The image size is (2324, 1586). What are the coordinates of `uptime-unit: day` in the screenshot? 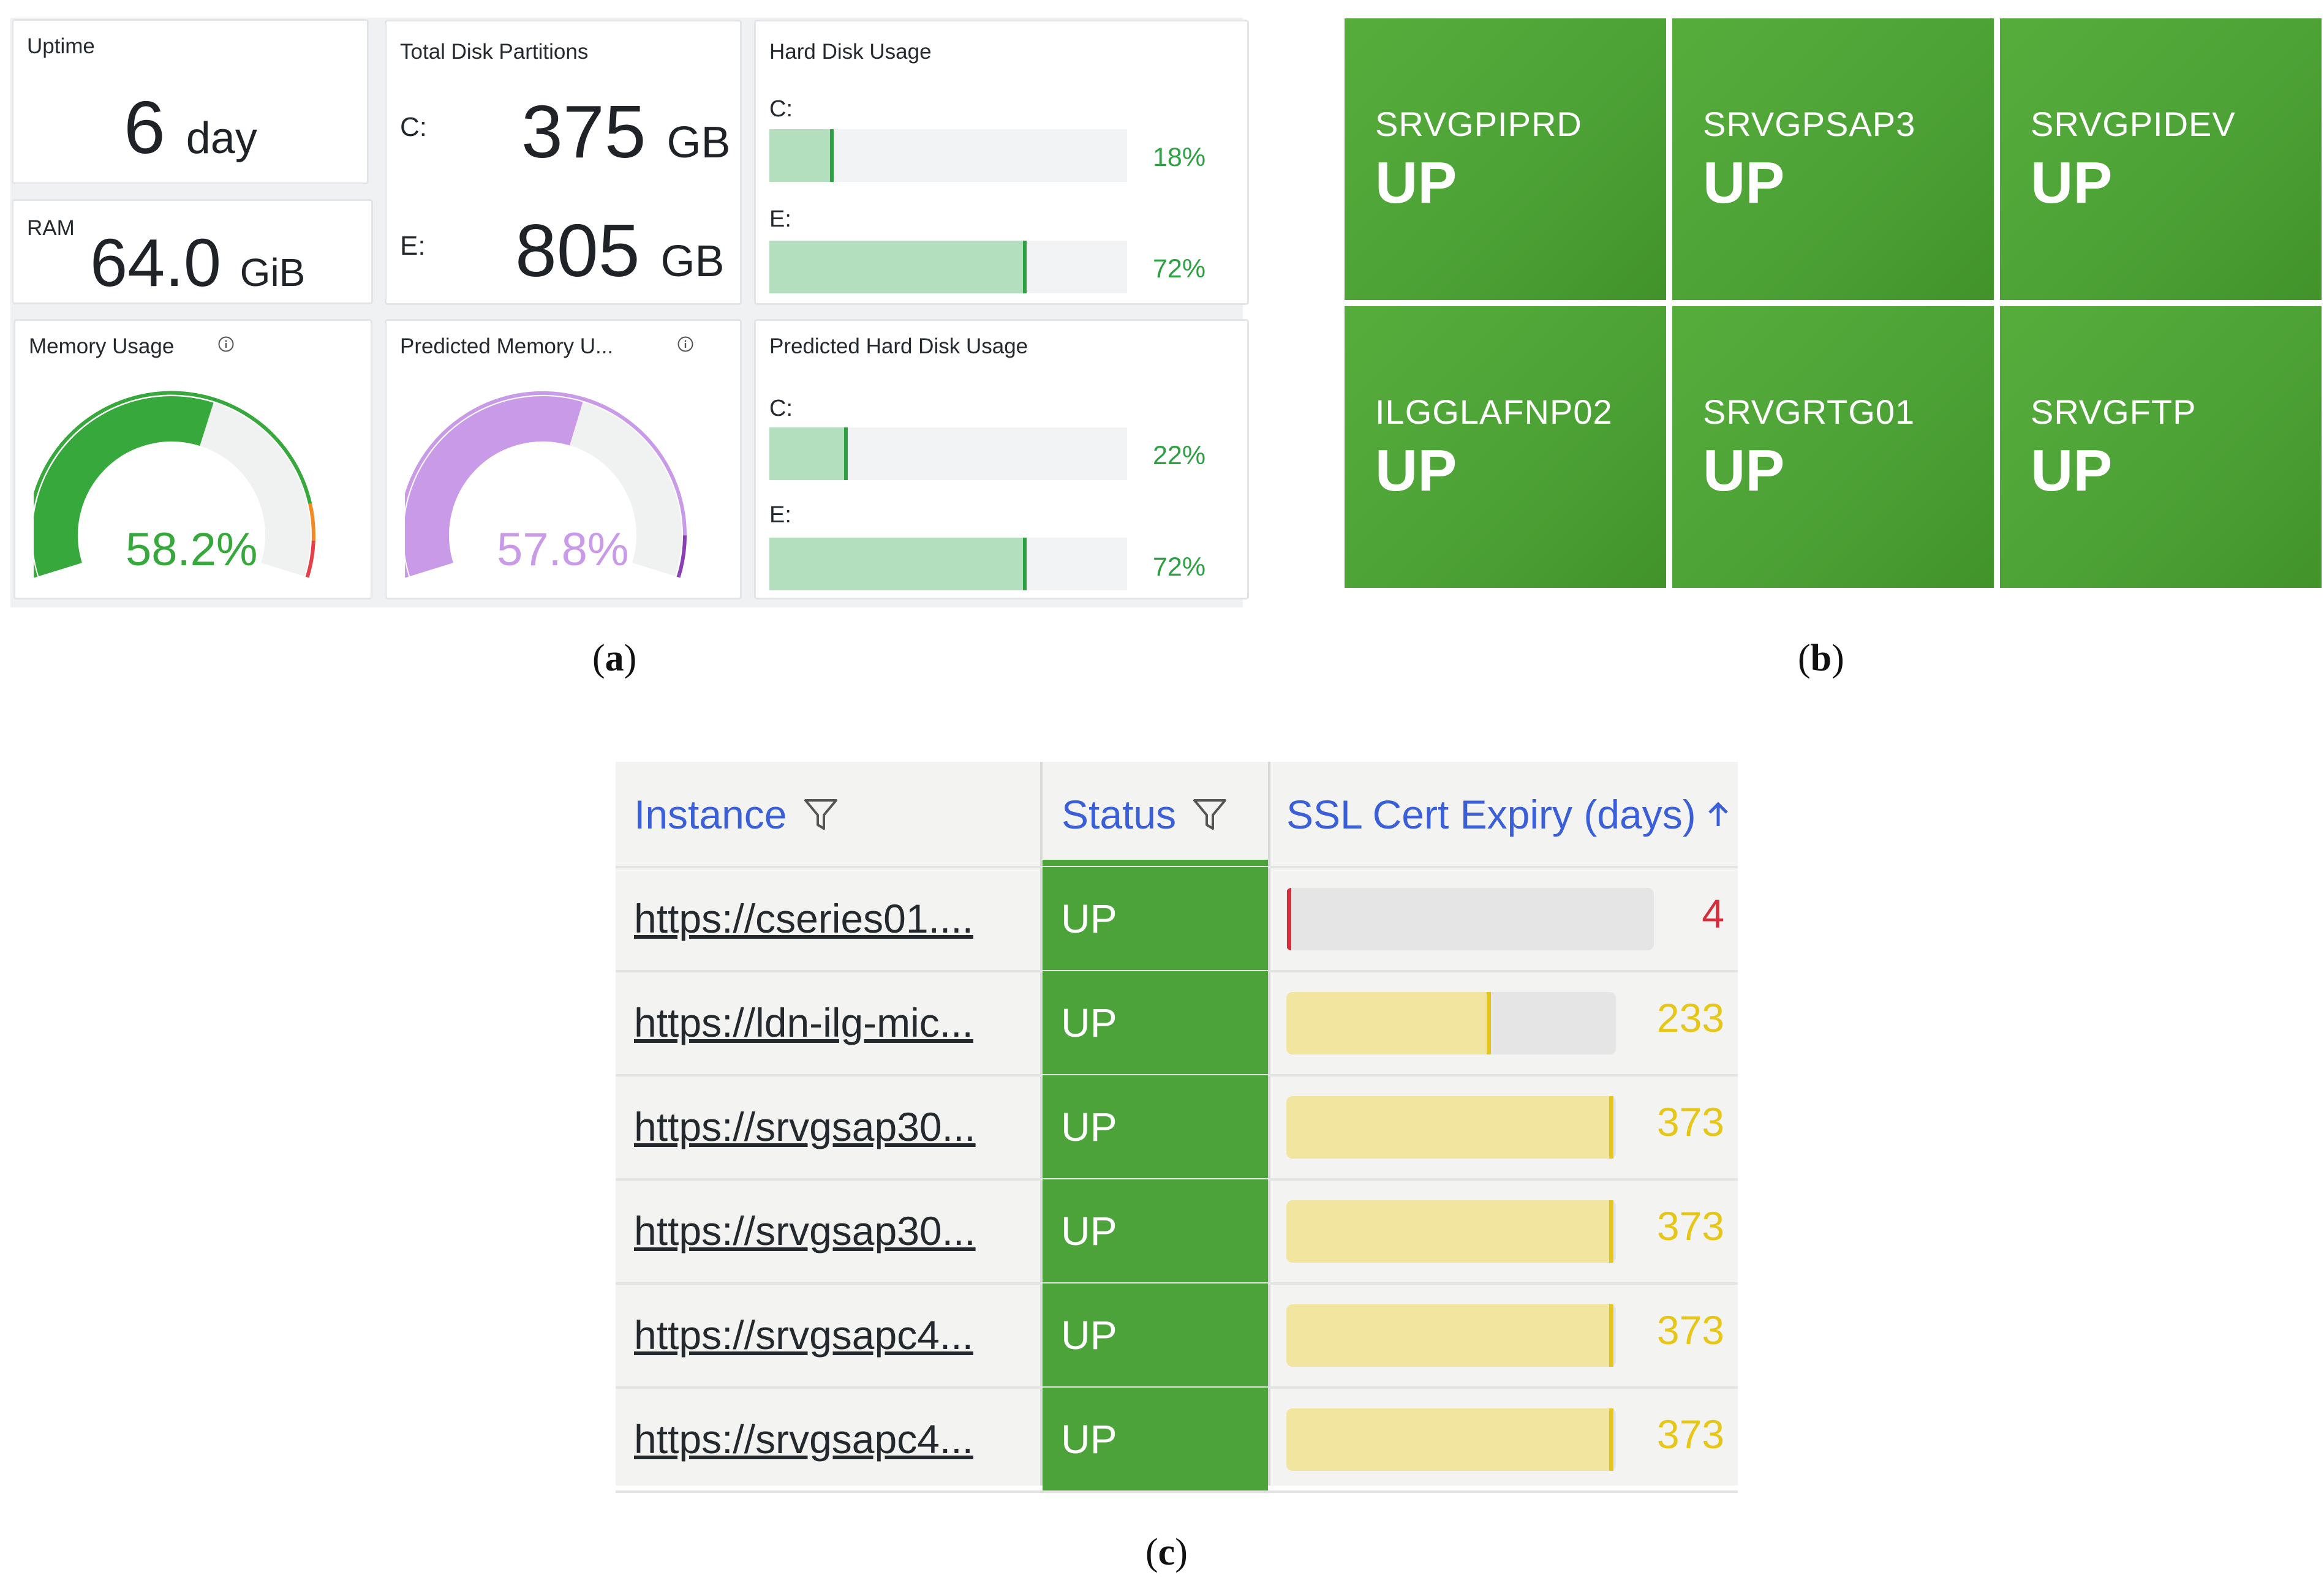 It's located at (222, 139).